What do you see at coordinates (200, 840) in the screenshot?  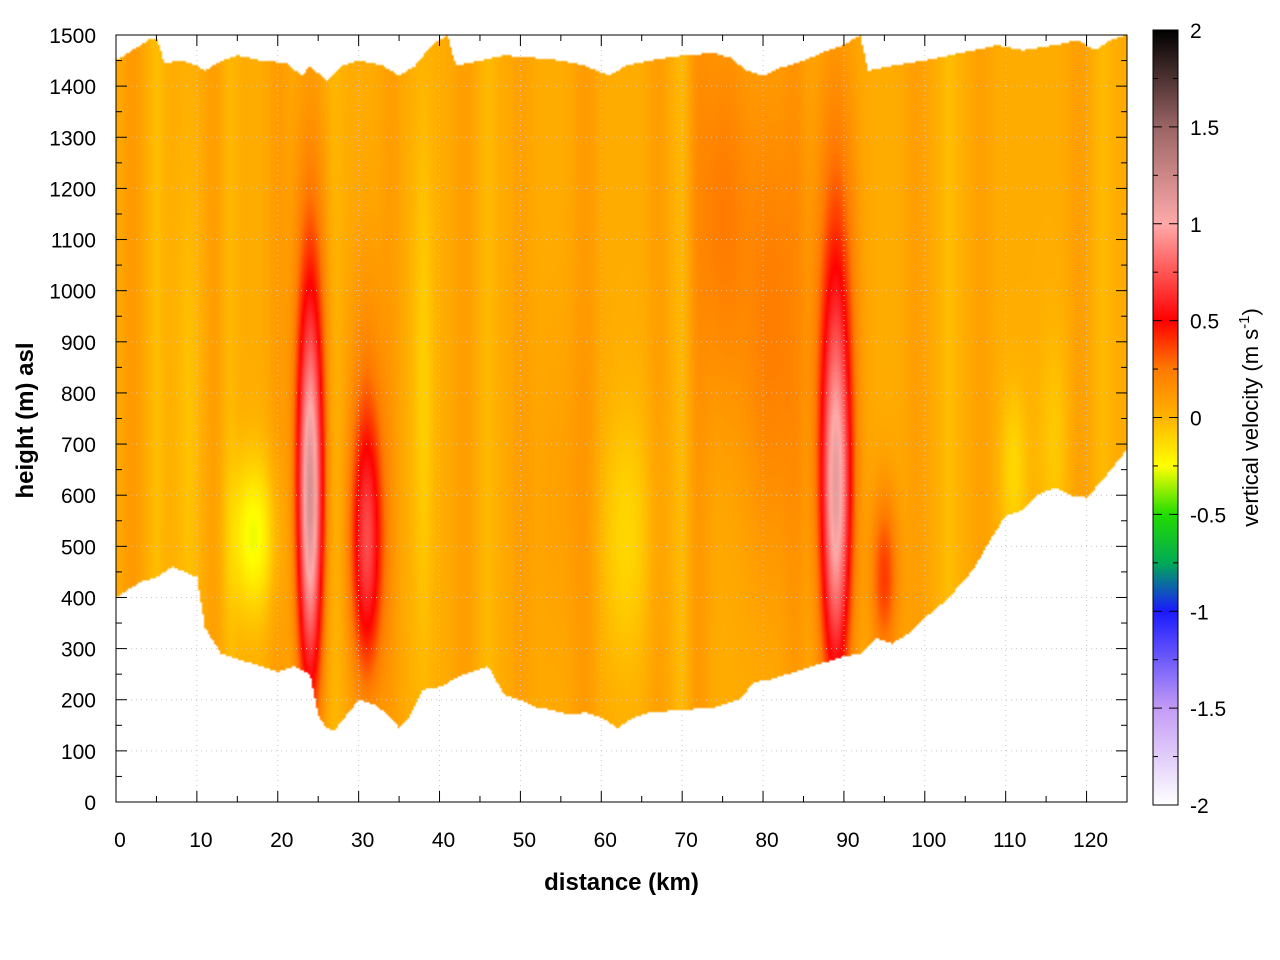 I see `x-tick-label: 10` at bounding box center [200, 840].